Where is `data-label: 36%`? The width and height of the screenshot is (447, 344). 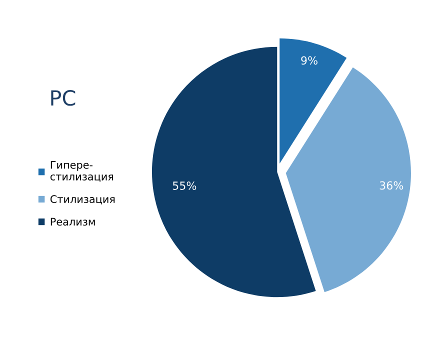
data-label: 36% is located at coordinates (392, 185).